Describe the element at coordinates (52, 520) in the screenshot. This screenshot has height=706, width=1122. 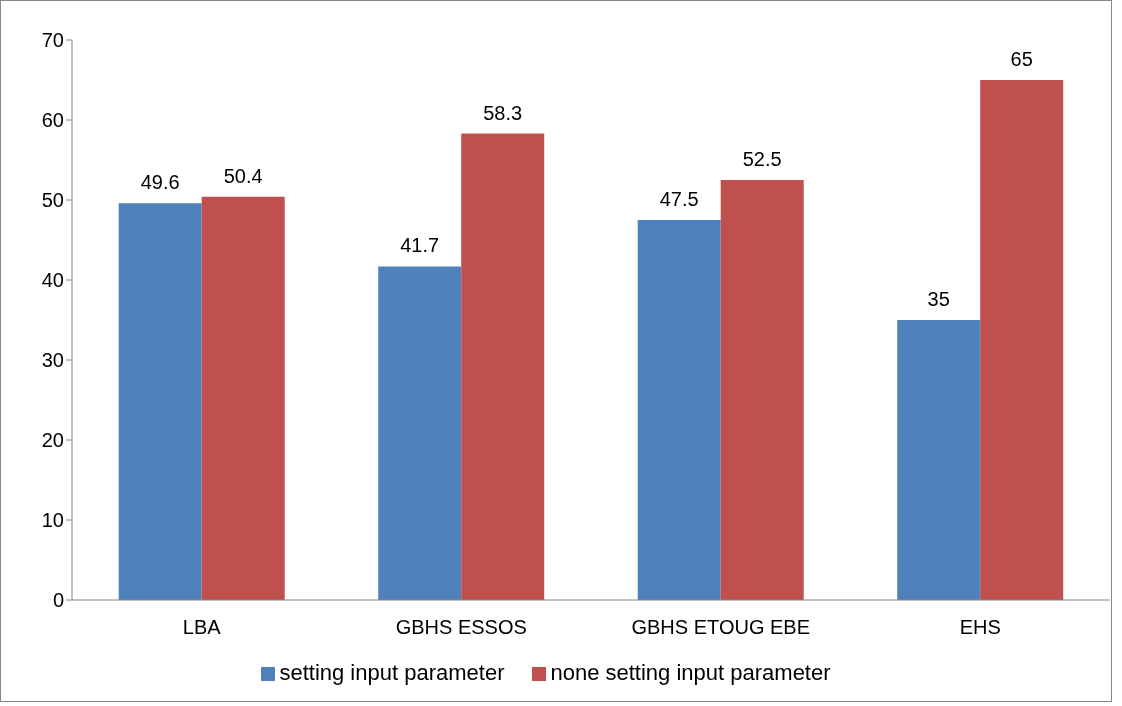
I see `y-tick-label: 10` at that location.